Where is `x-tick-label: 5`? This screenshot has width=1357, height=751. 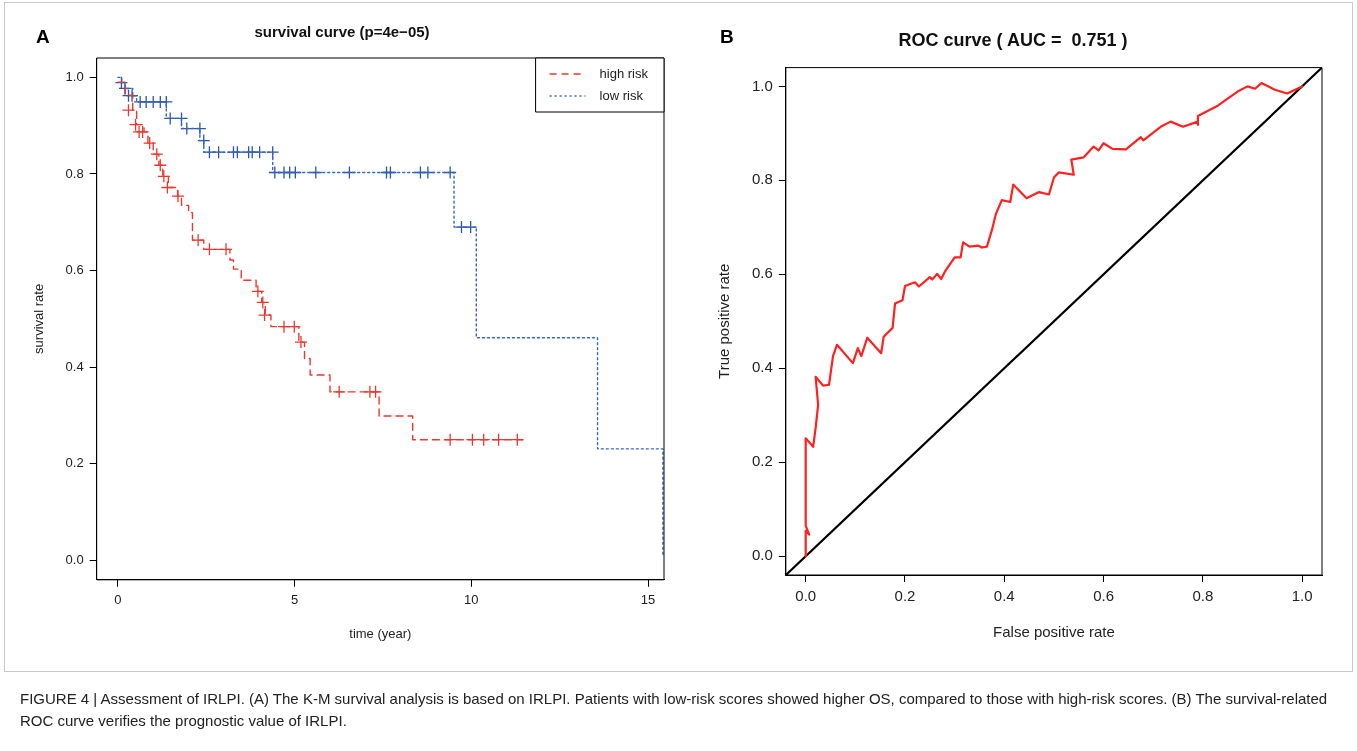
x-tick-label: 5 is located at coordinates (295, 600).